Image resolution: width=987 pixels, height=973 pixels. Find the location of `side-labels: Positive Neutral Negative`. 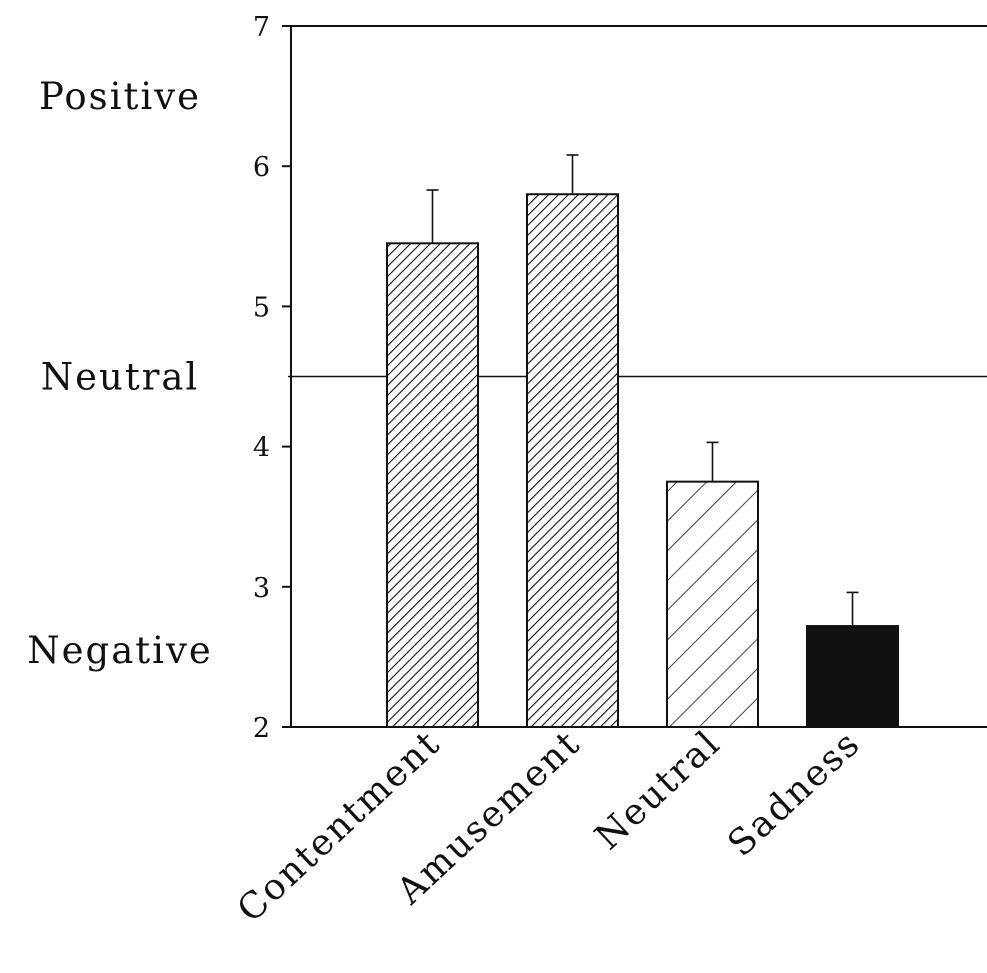

side-labels: Positive Neutral Negative is located at coordinates (120, 373).